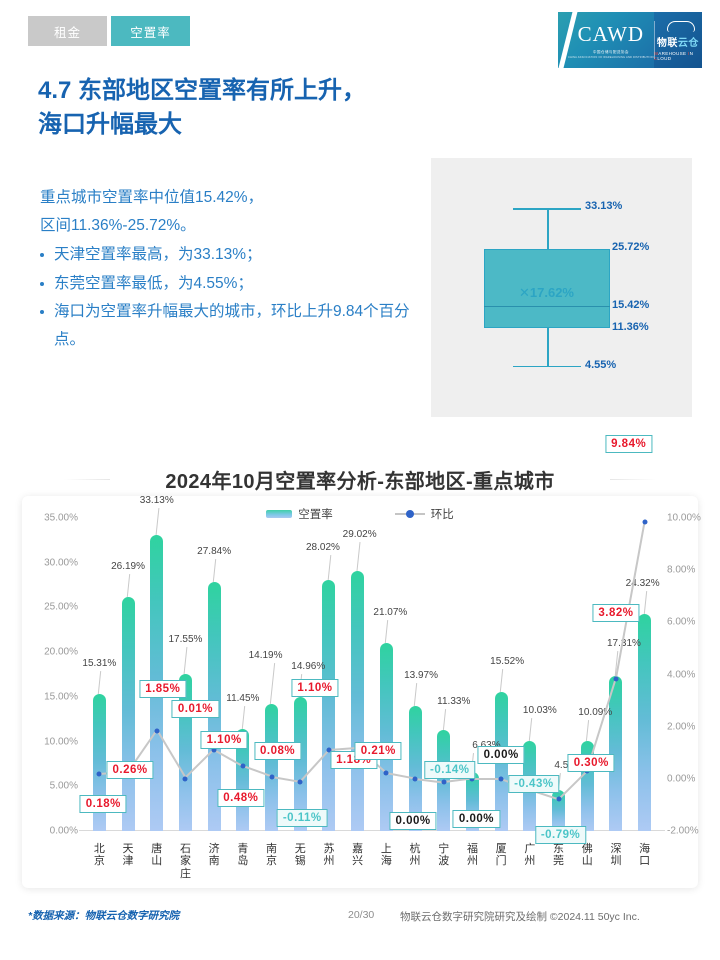 Image resolution: width=720 pixels, height=960 pixels. I want to click on mom-value-callout: 0.48%, so click(241, 798).